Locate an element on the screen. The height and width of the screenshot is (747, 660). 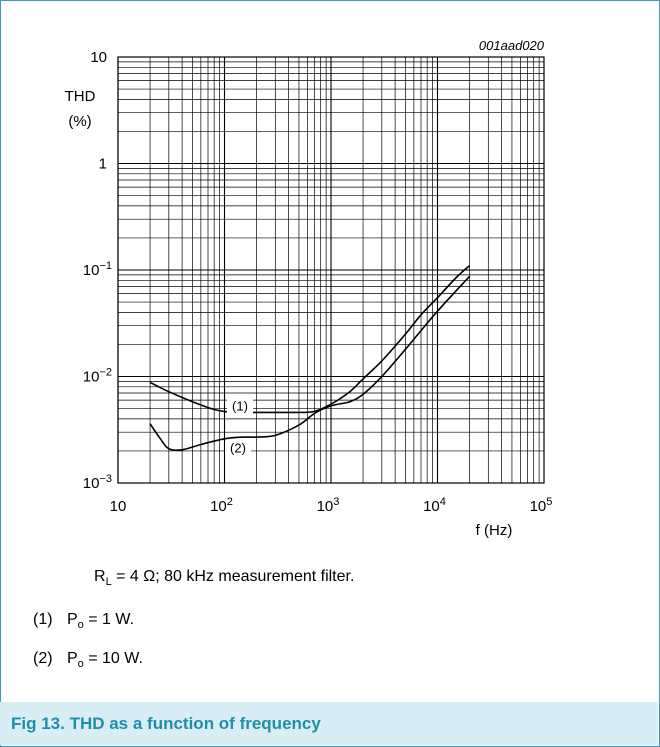
chart-curves is located at coordinates (310, 358).